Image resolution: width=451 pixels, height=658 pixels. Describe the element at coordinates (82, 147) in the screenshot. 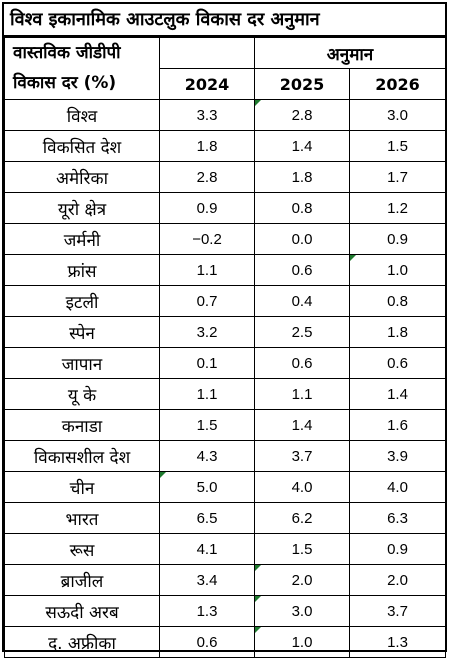

I see `country-name: विकसित देश` at that location.